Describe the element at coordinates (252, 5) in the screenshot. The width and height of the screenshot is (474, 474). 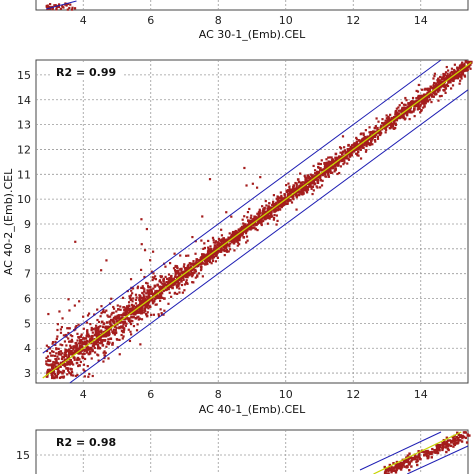
I see `top-panel-grid` at that location.